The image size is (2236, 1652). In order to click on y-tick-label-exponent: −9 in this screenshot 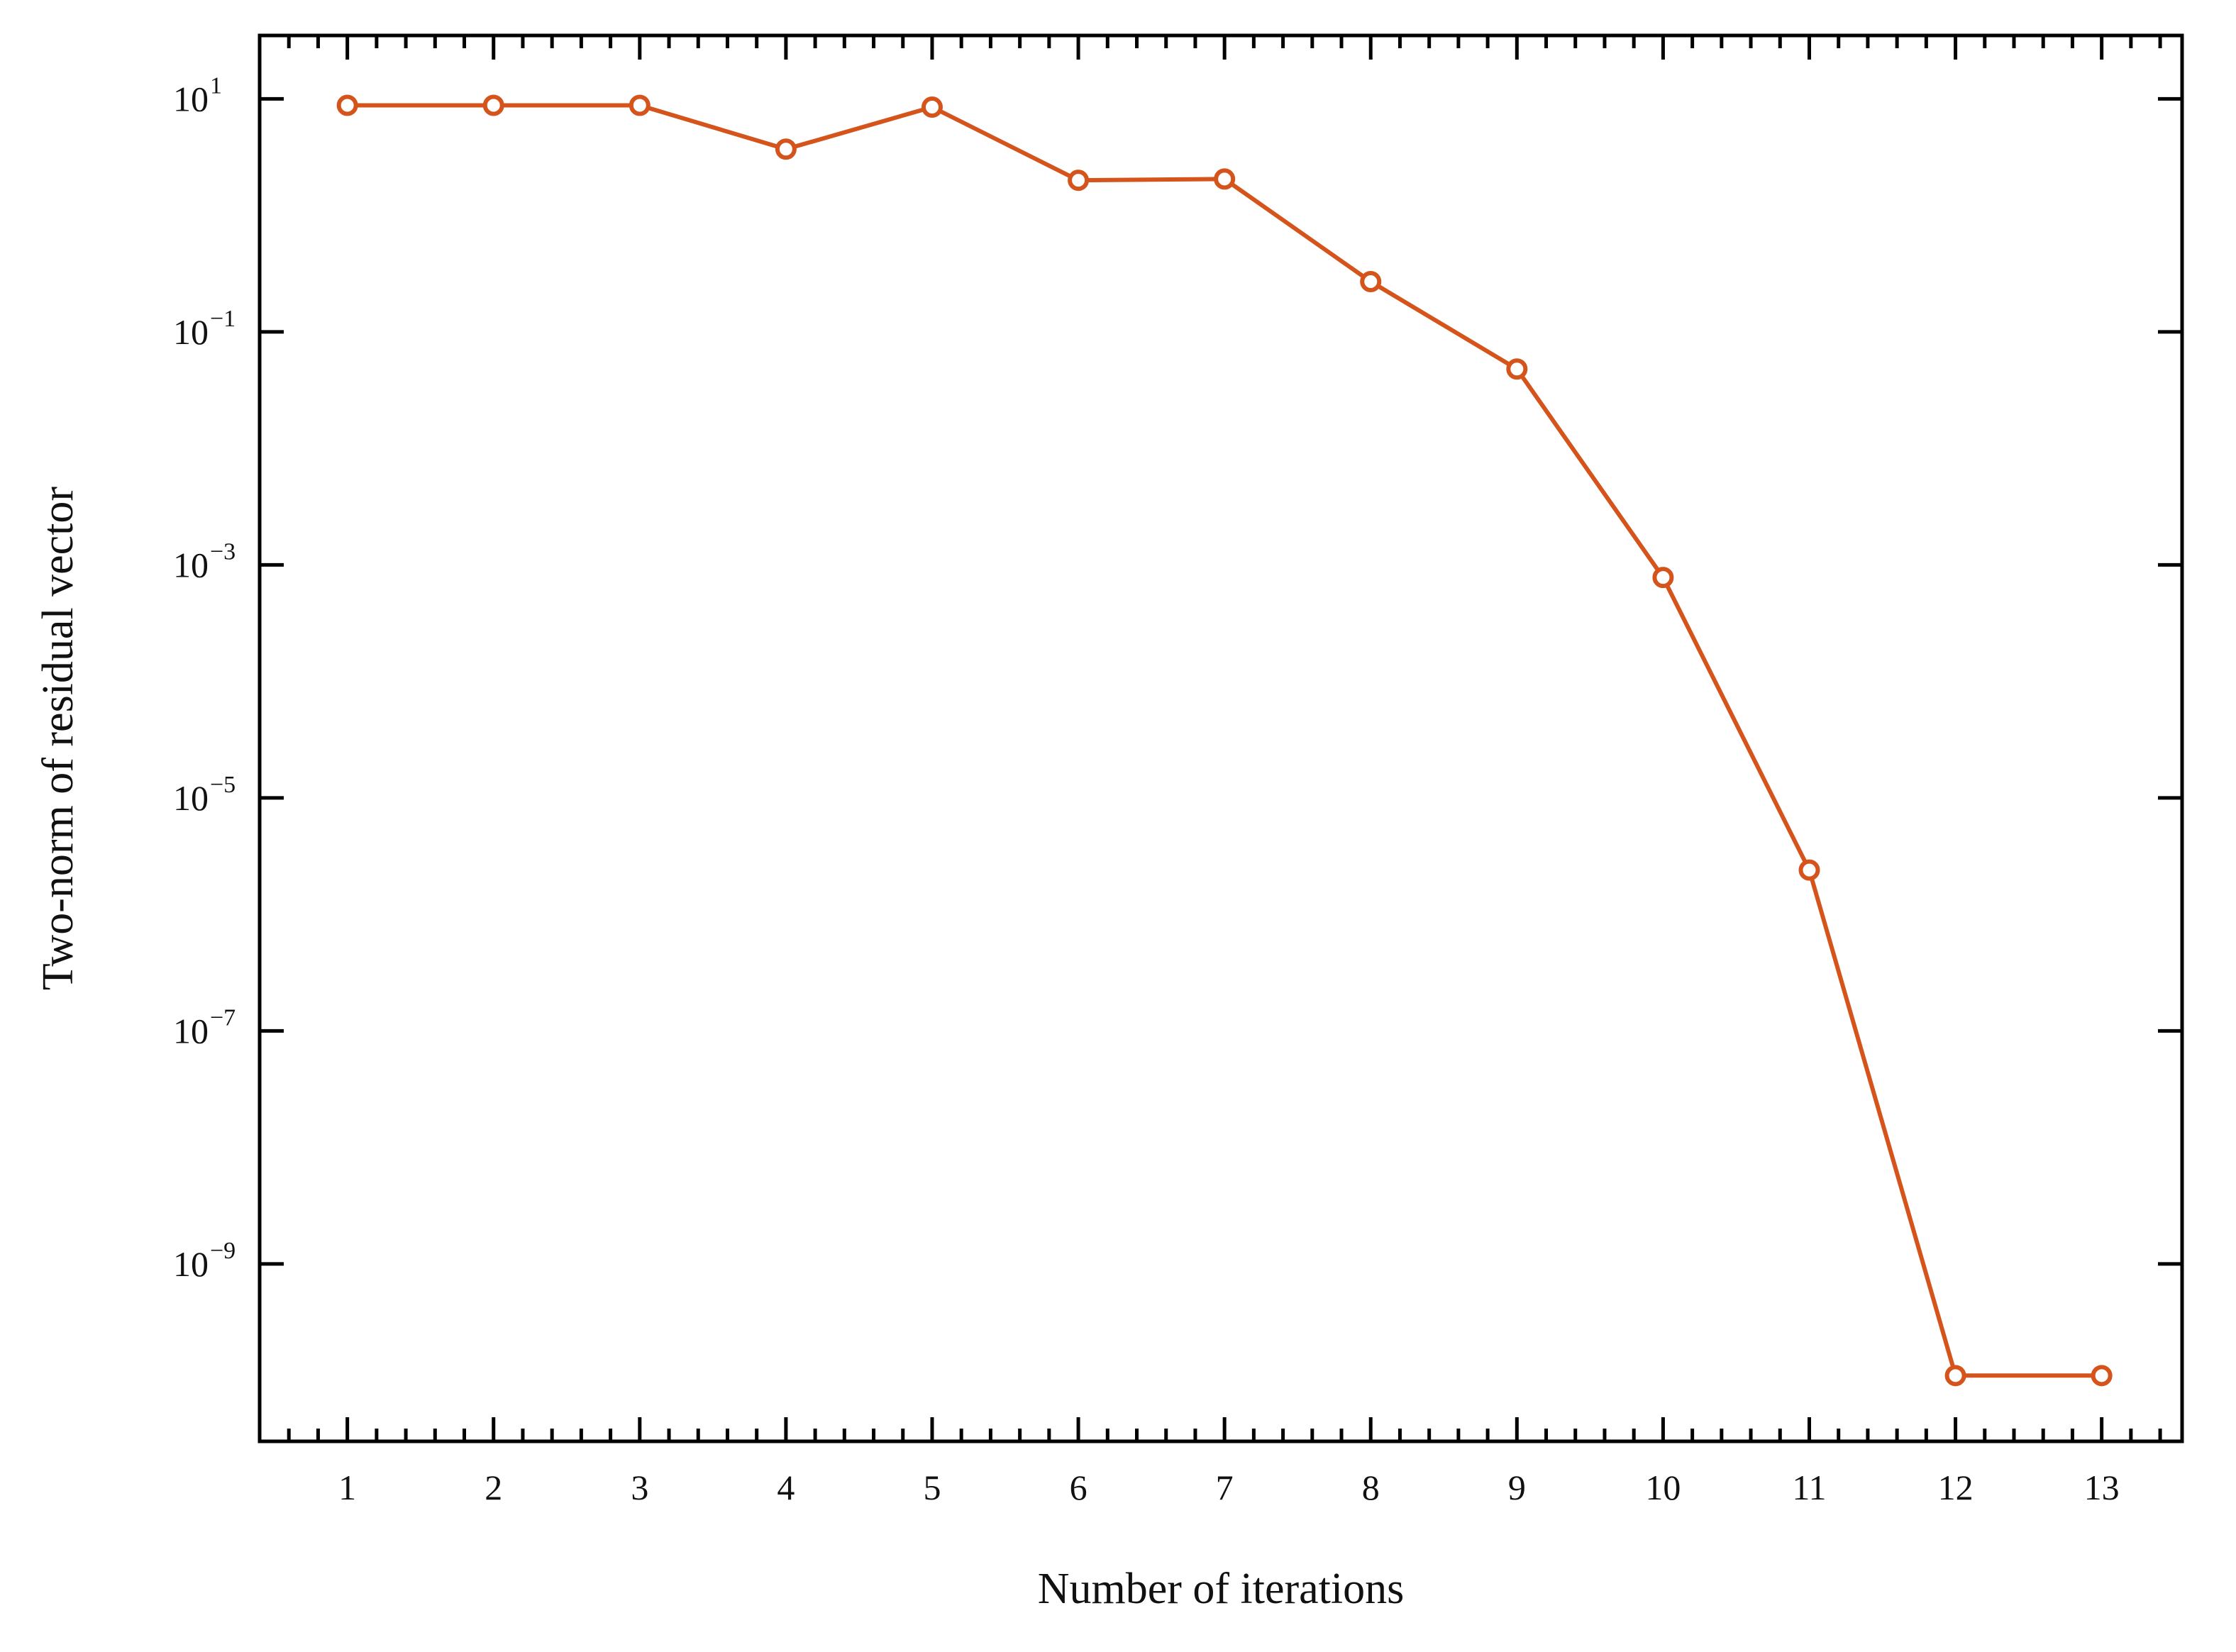, I will do `click(223, 1251)`.